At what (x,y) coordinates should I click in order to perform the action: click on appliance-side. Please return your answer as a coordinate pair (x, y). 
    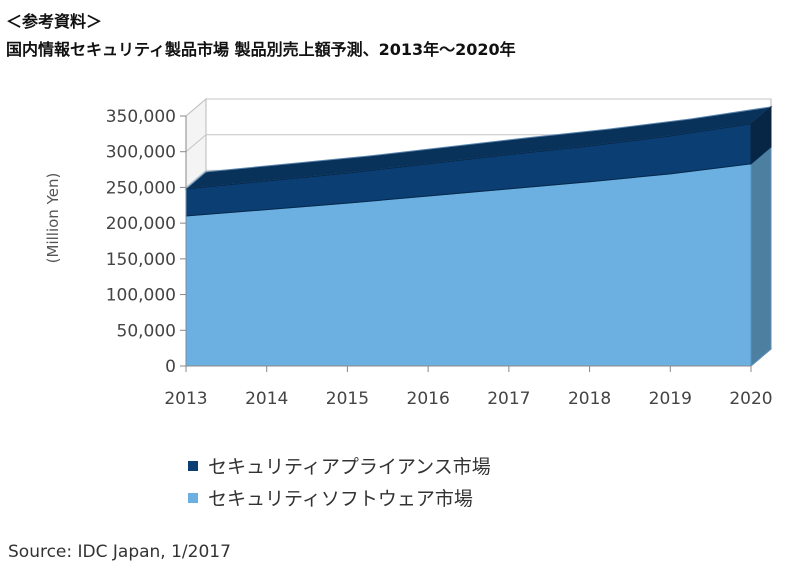
    Looking at the image, I should click on (761, 135).